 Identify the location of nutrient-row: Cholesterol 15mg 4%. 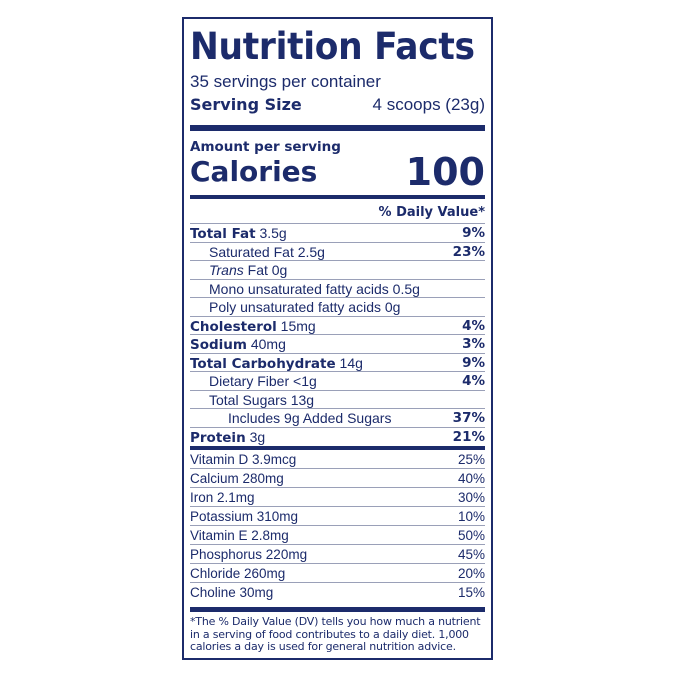
(337, 326).